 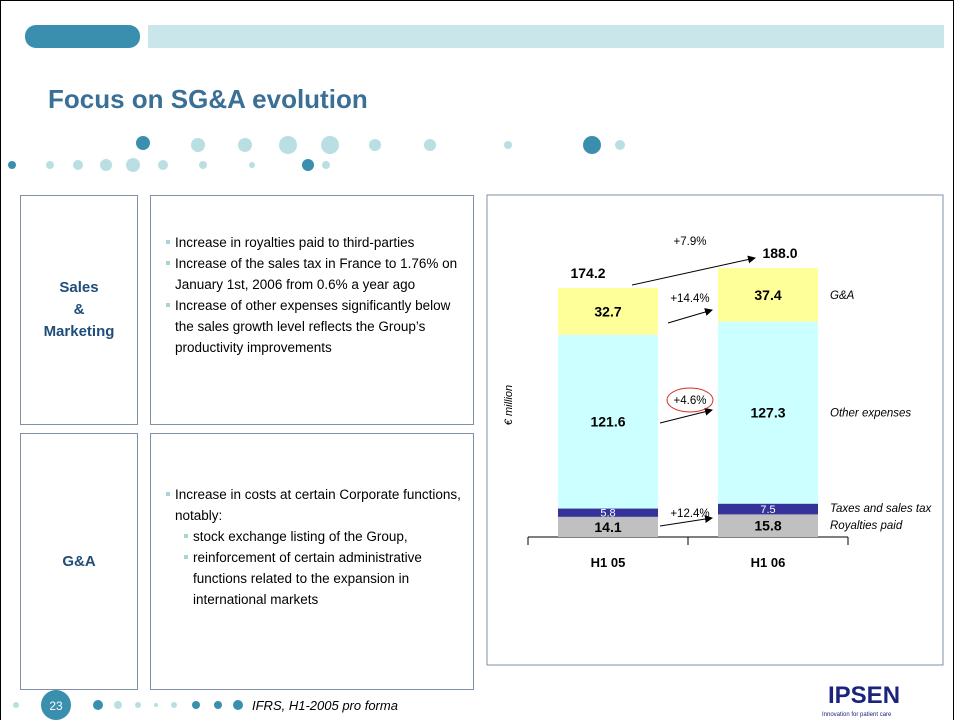 What do you see at coordinates (768, 562) in the screenshot?
I see `x-tick-label: H1 06` at bounding box center [768, 562].